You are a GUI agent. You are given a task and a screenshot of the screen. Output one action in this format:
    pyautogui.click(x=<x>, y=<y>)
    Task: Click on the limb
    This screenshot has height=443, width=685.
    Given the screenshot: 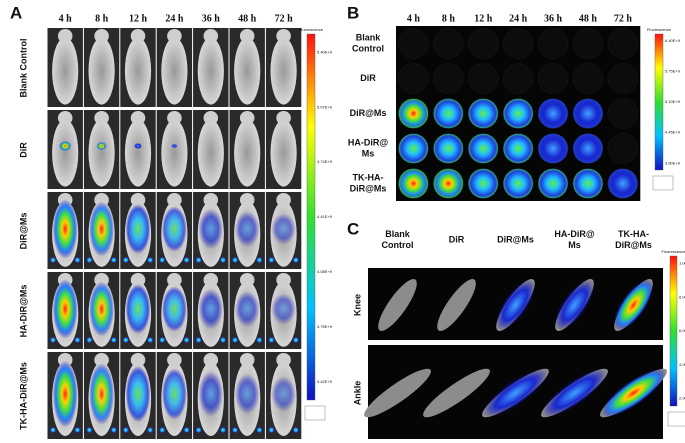 What is the action you would take?
    pyautogui.click(x=397, y=305)
    